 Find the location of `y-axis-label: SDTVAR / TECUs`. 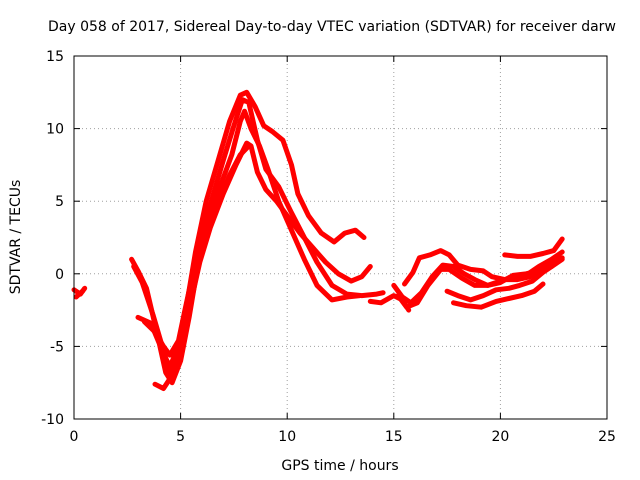

y-axis-label: SDTVAR / TECUs is located at coordinates (16, 237).